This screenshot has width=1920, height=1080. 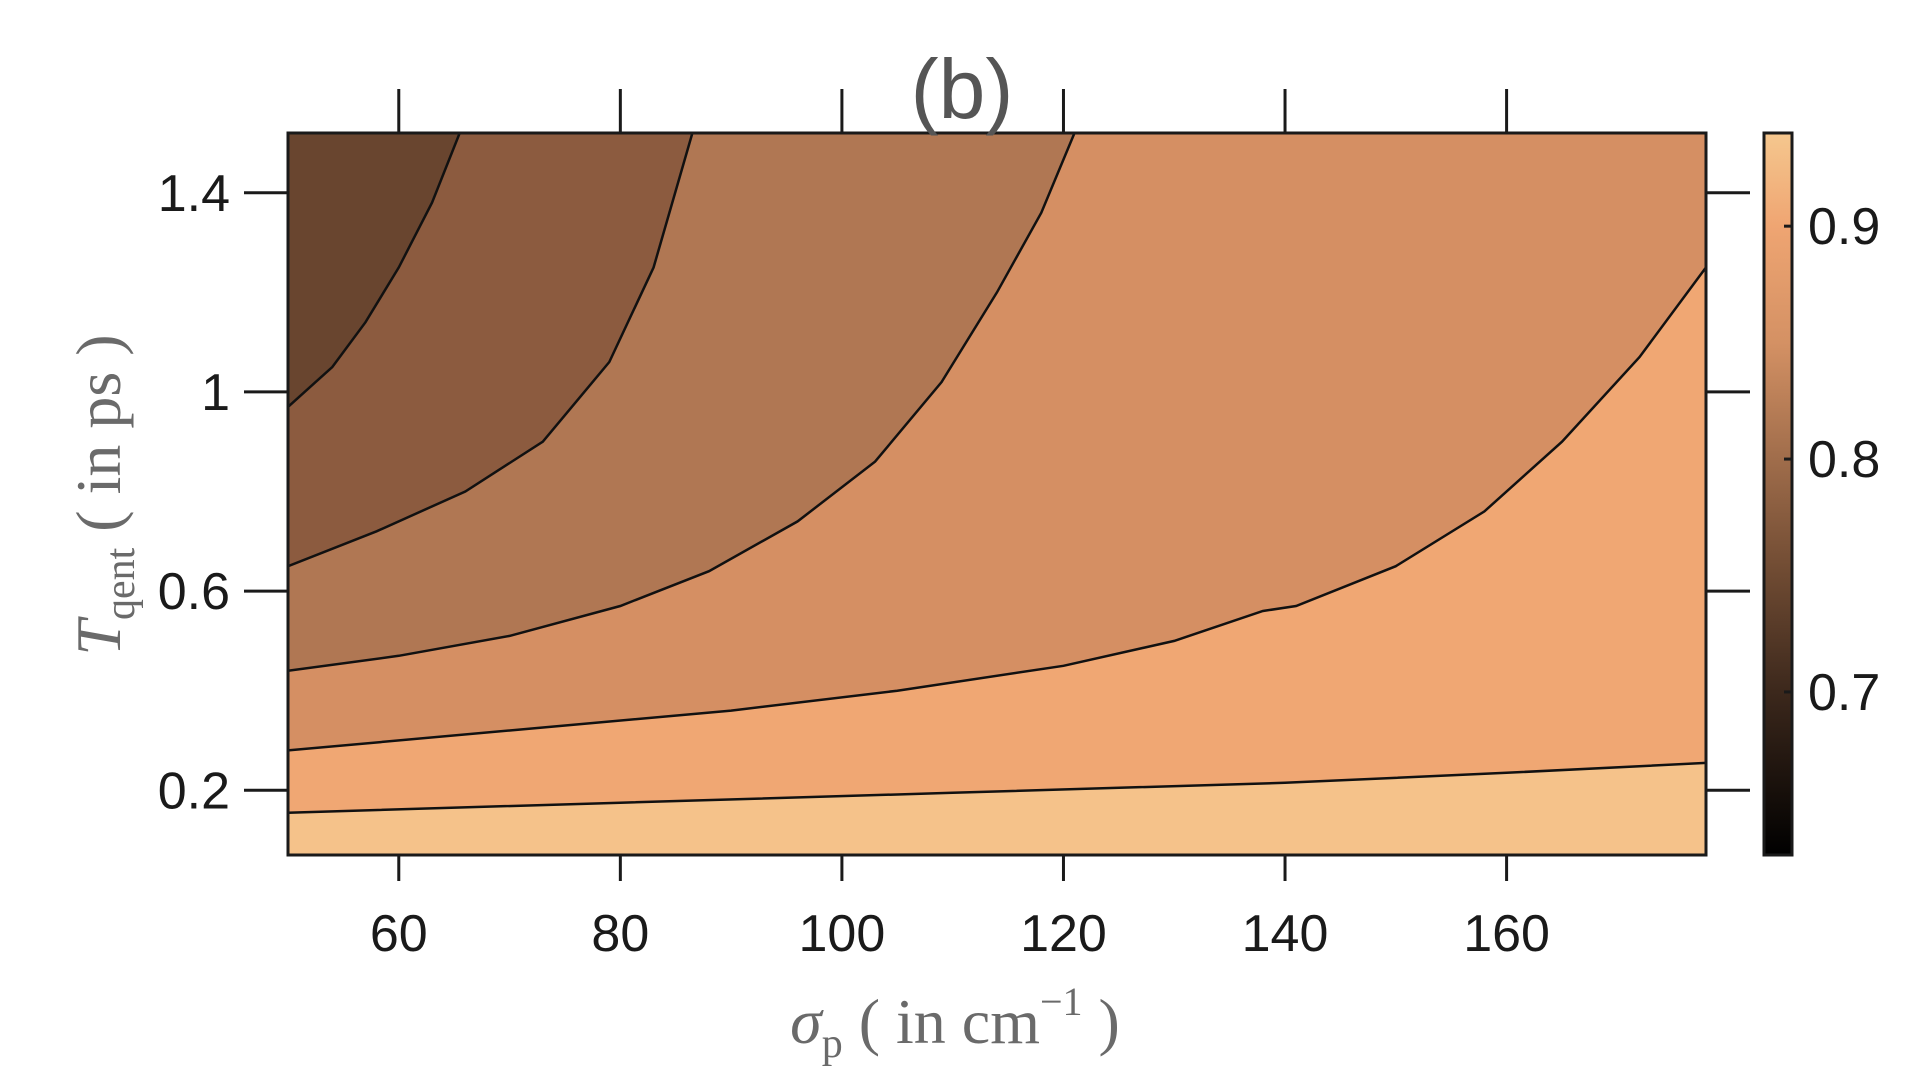 I want to click on colorbar-frame, so click(x=1778, y=494).